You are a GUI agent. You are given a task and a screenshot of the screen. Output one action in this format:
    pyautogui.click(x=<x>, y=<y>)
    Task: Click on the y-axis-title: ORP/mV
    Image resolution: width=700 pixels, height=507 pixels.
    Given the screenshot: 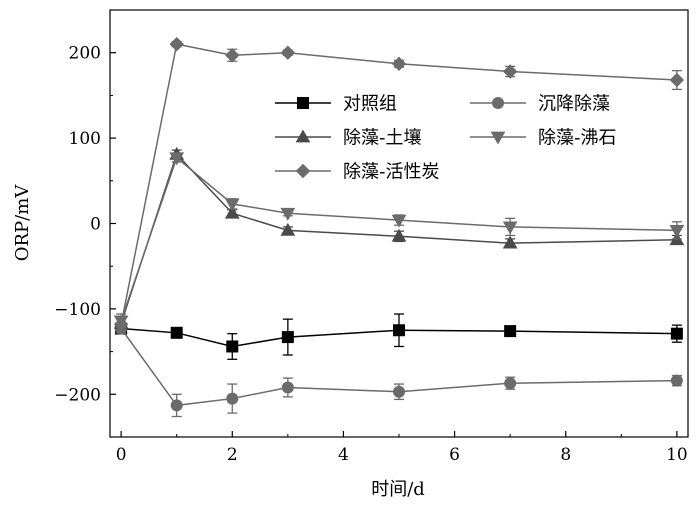 What is the action you would take?
    pyautogui.click(x=22, y=223)
    